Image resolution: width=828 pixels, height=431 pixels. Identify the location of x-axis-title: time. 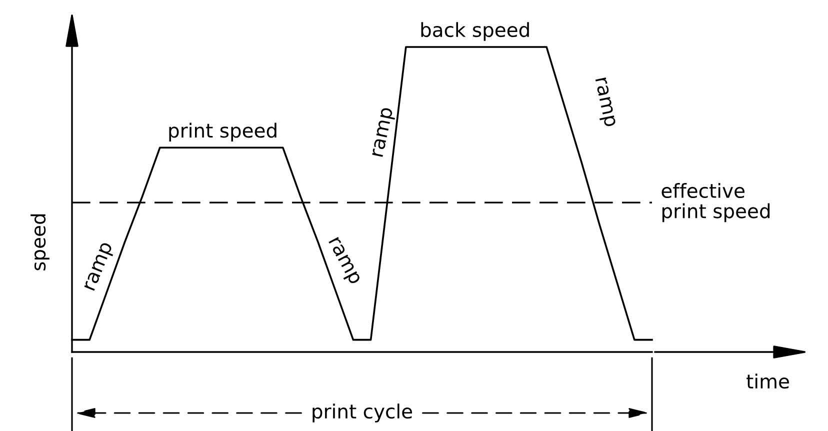
(767, 381).